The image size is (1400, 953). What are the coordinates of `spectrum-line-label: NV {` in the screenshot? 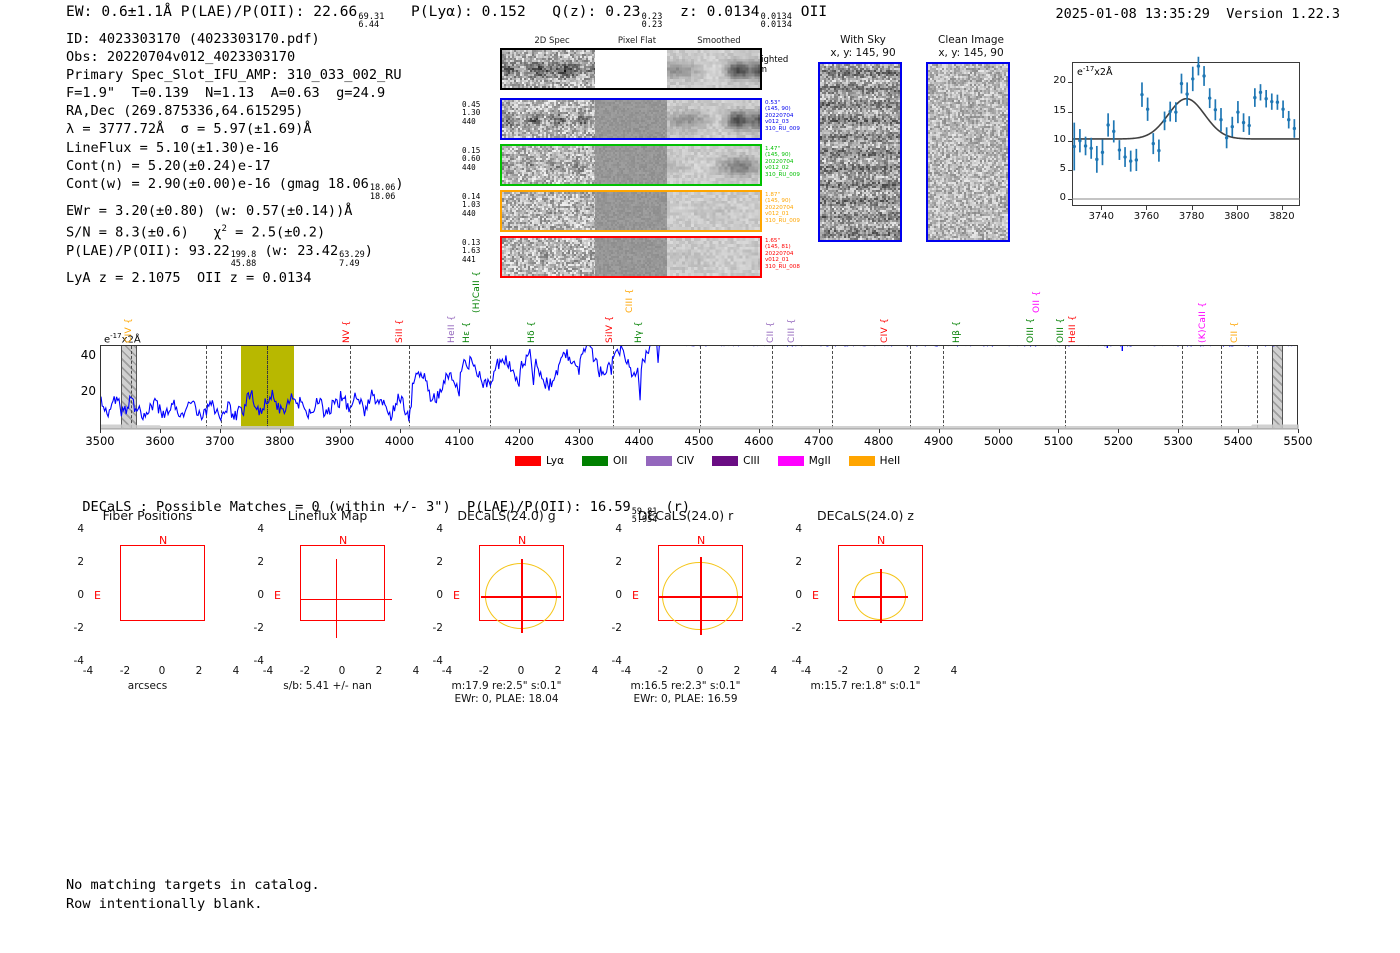 It's located at (346, 331).